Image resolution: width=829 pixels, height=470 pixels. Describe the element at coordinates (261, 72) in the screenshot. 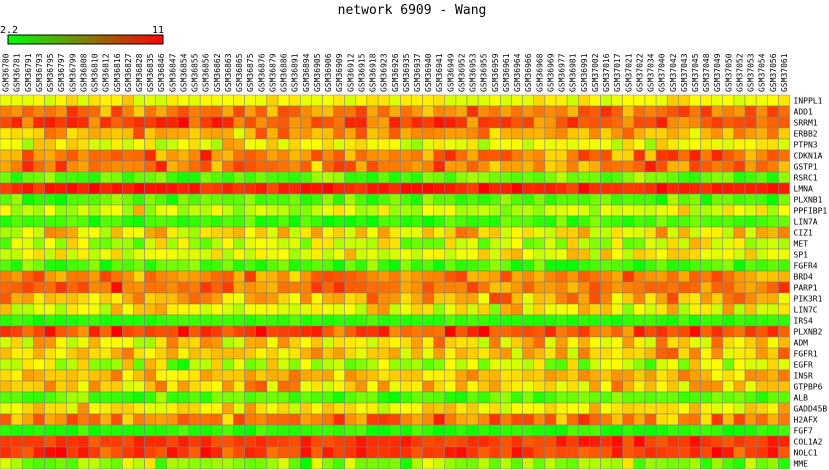

I see `column-label: GSM36876` at that location.